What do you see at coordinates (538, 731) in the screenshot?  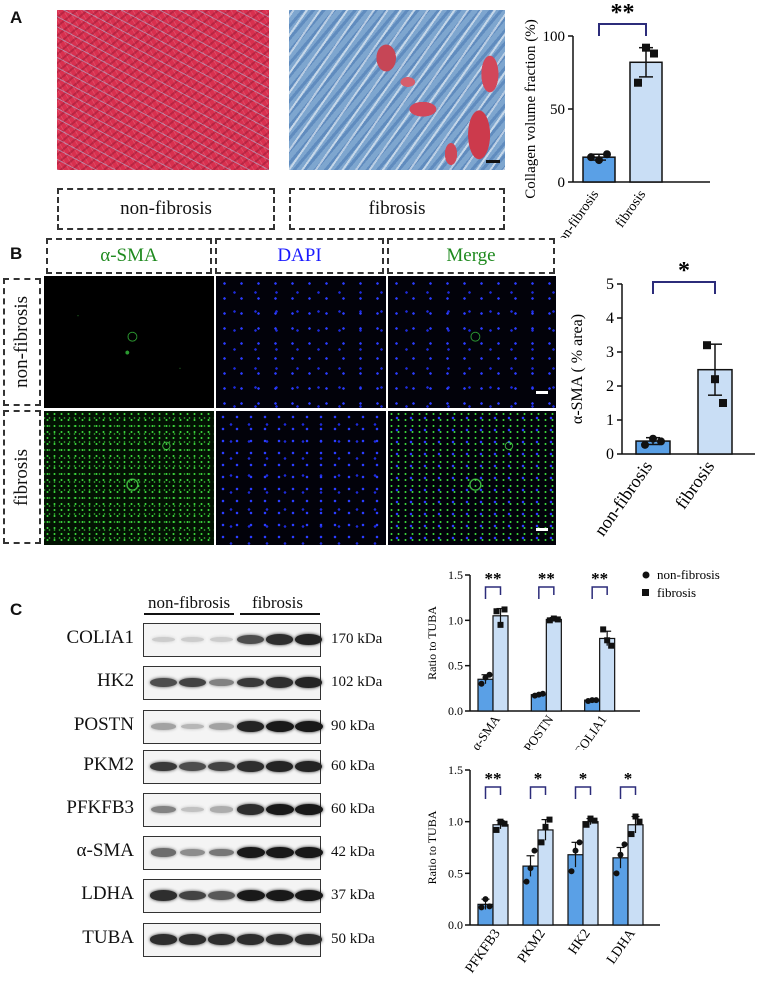 I see `x-tick-label: POSTN` at bounding box center [538, 731].